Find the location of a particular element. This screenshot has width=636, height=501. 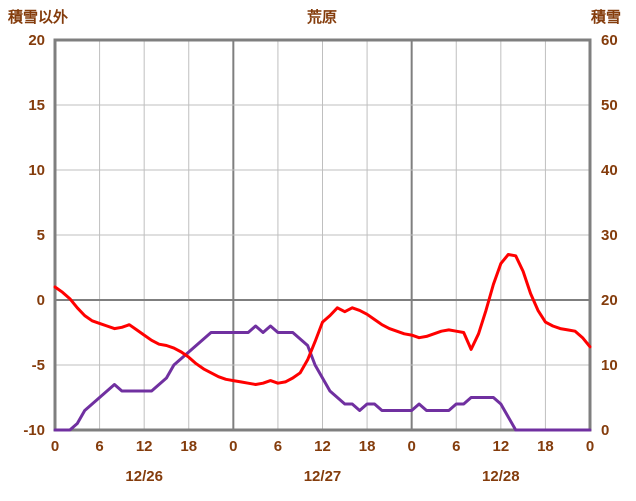

right-axis-tick-label: 0 is located at coordinates (605, 430).